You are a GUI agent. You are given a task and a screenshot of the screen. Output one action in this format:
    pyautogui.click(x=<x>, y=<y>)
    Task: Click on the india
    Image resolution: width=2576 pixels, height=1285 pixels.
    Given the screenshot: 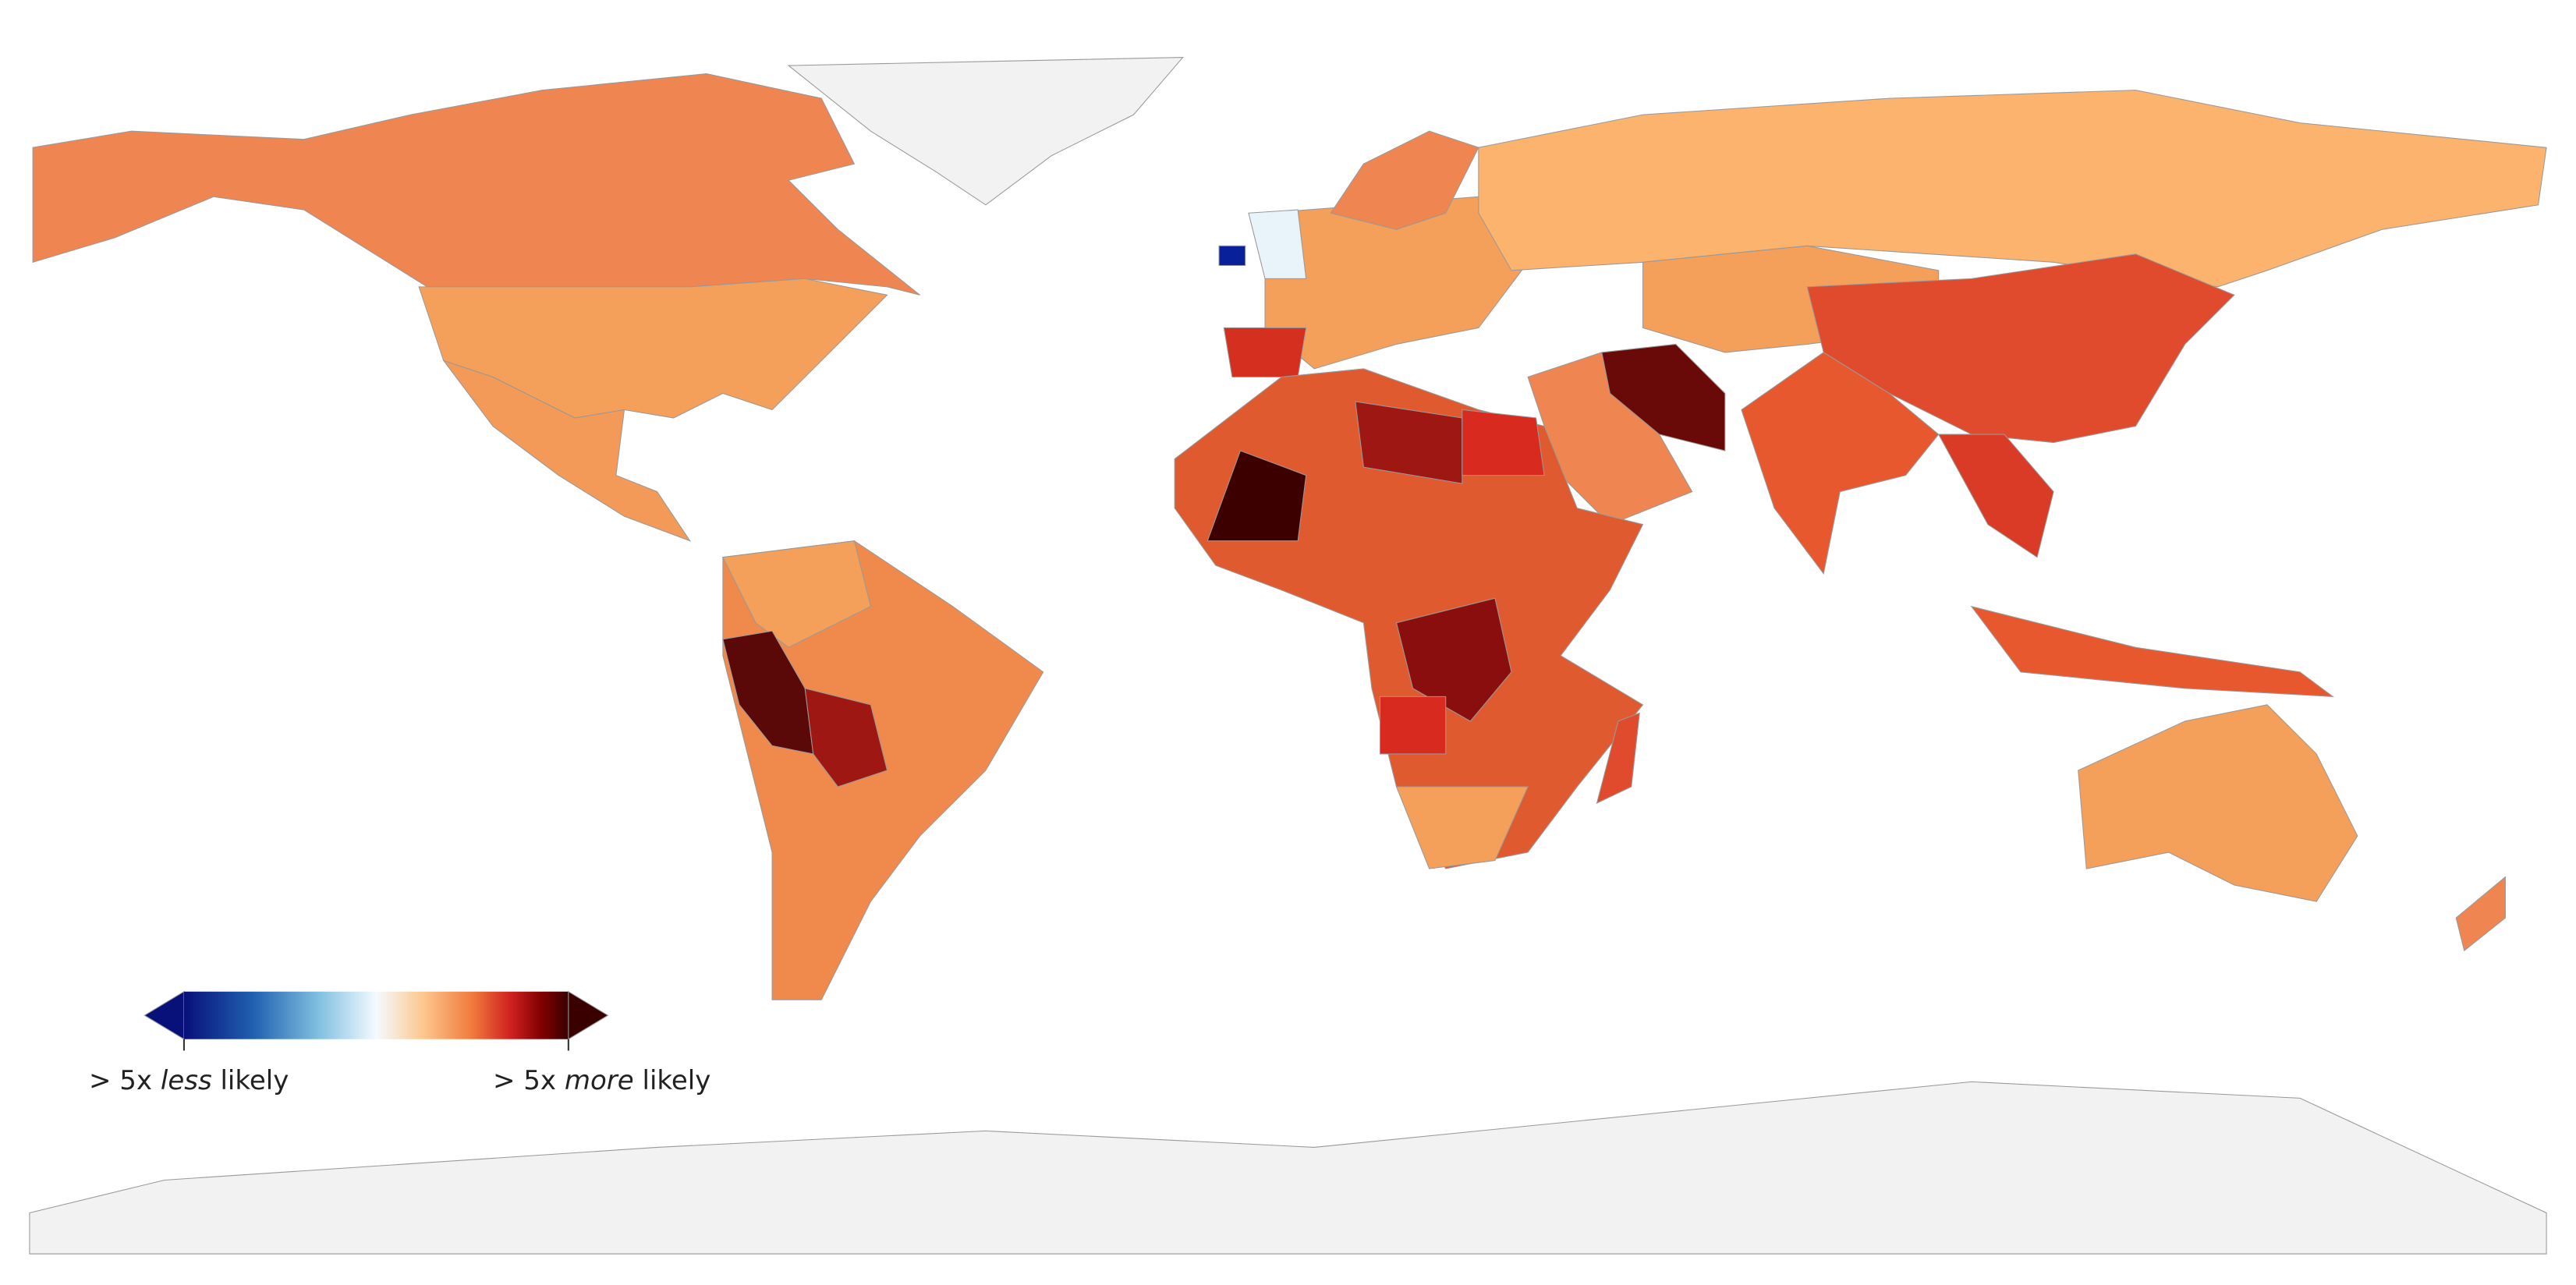 What is the action you would take?
    pyautogui.click(x=1840, y=464)
    